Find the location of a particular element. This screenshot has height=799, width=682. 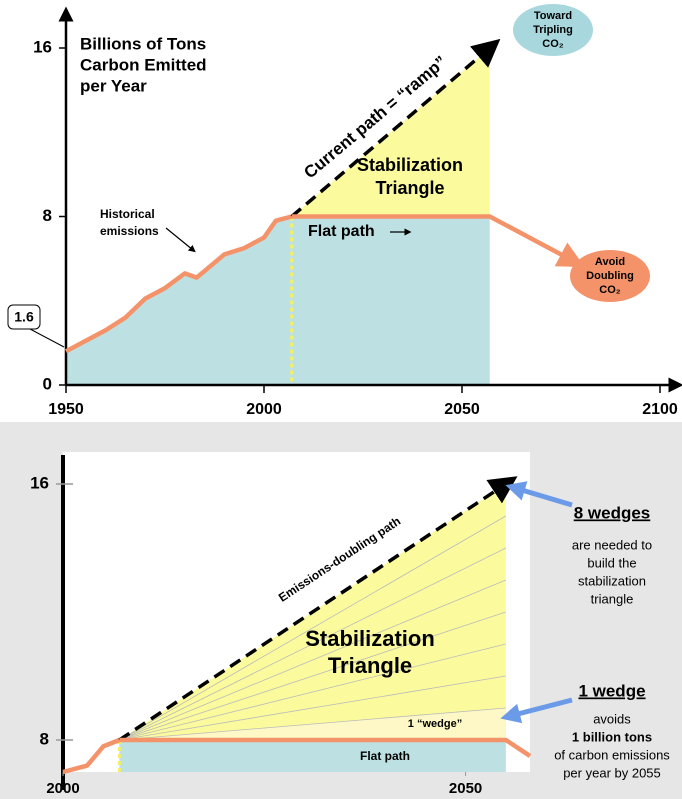

bubble-label: Tripling is located at coordinates (553, 30).